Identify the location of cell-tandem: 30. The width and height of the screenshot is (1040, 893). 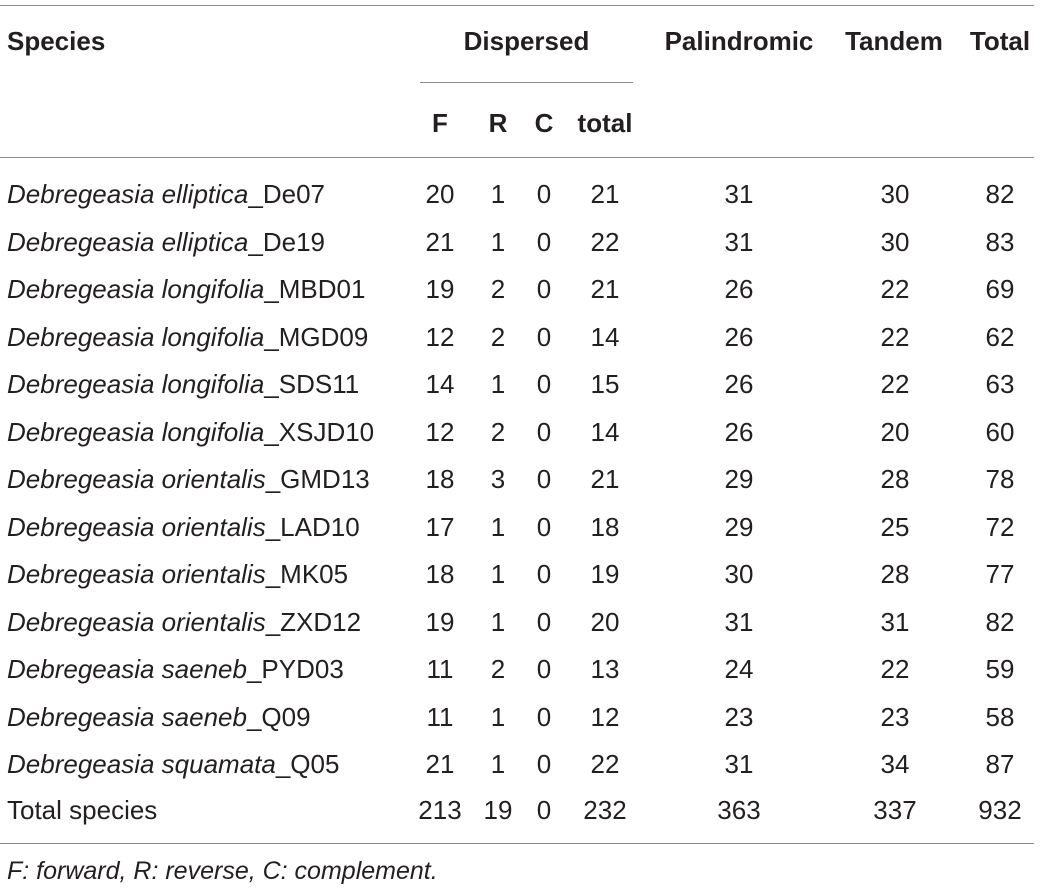
(895, 194).